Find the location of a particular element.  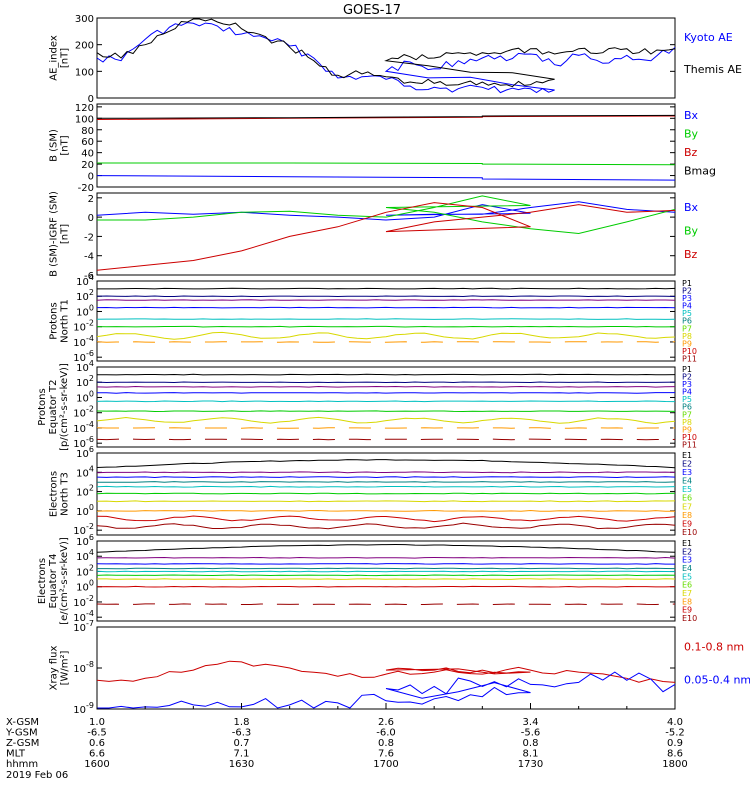

x-row-label: X-GSM is located at coordinates (22, 722).